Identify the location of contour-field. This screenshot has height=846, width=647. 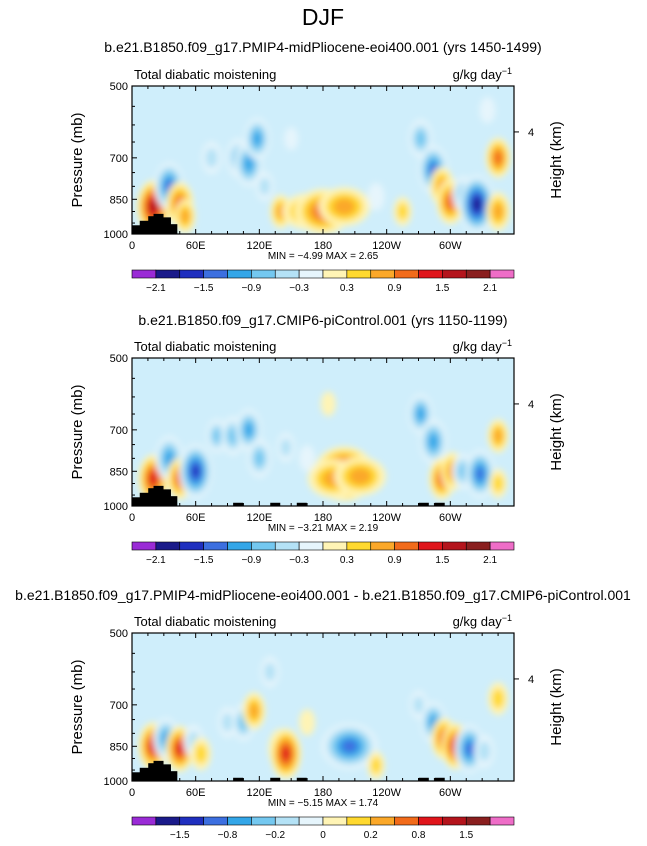
(323, 432).